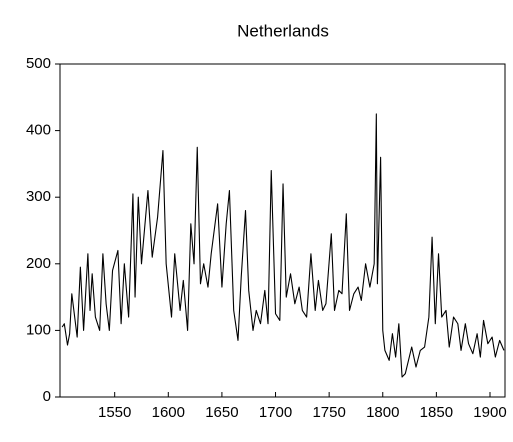 The image size is (513, 442). I want to click on x-tick-label: 1750, so click(328, 412).